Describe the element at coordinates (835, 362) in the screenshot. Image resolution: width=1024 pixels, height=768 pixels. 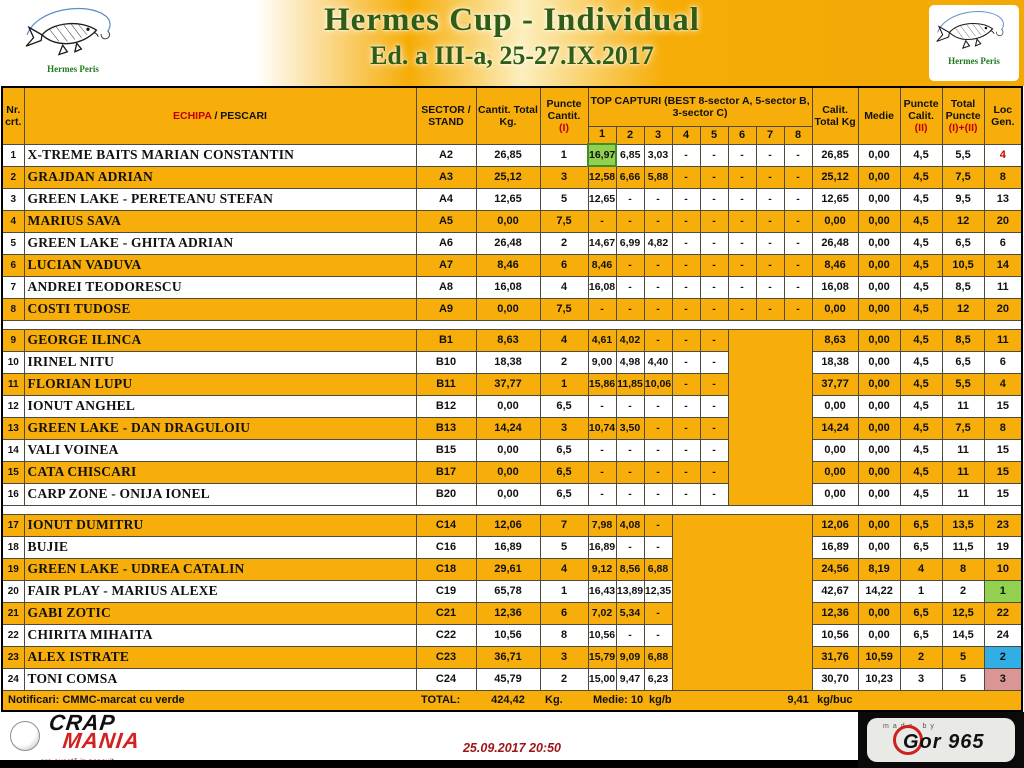
I see `cell-calit-total: 18,38` at that location.